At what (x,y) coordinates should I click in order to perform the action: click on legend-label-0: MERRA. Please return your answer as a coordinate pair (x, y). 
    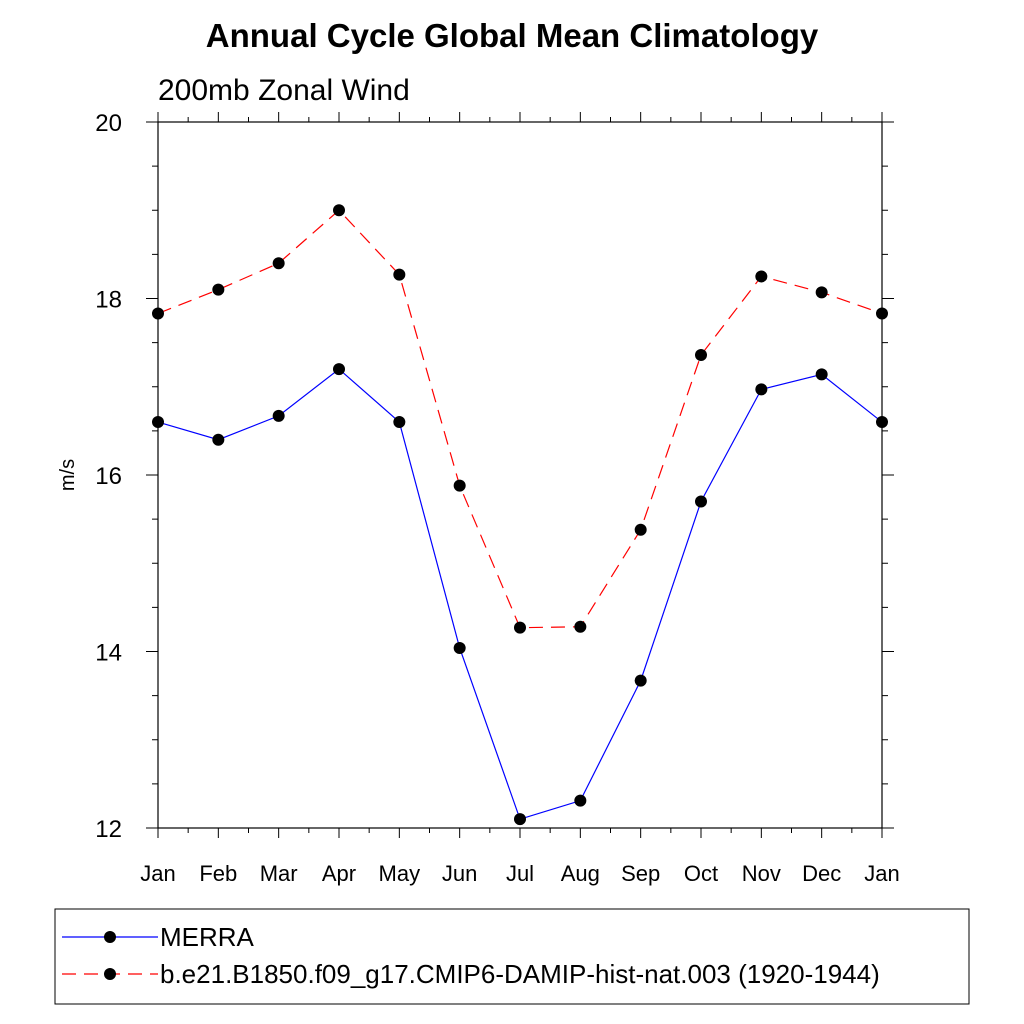
    Looking at the image, I should click on (207, 937).